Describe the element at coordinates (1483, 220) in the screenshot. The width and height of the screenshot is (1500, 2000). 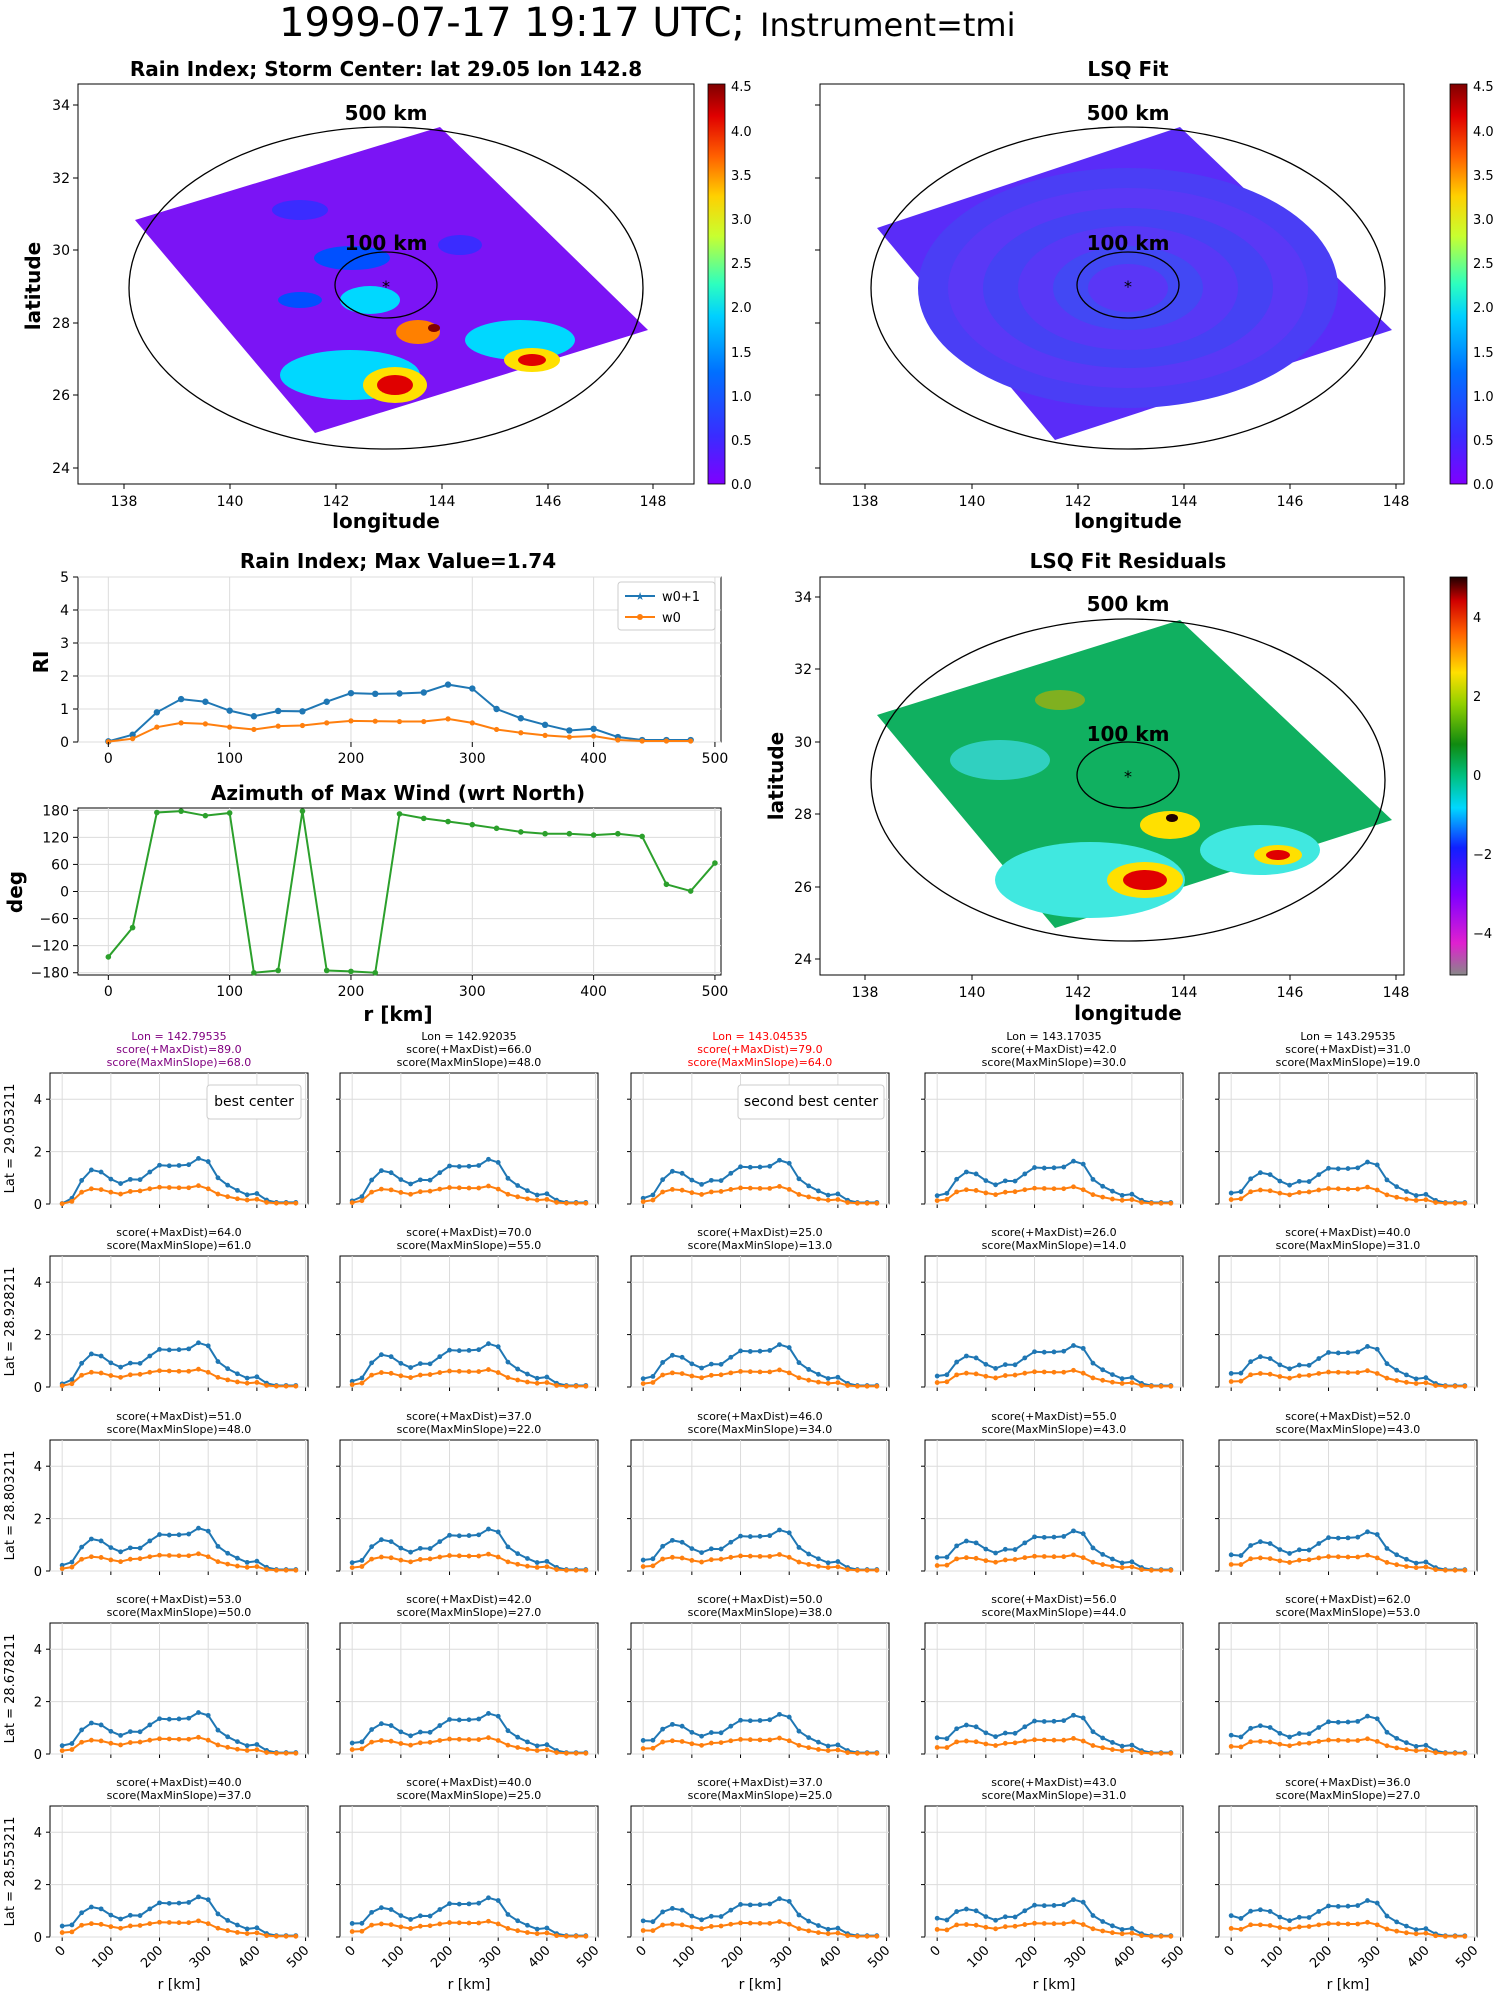
I see `fit-cbar-tick: 3.0` at that location.